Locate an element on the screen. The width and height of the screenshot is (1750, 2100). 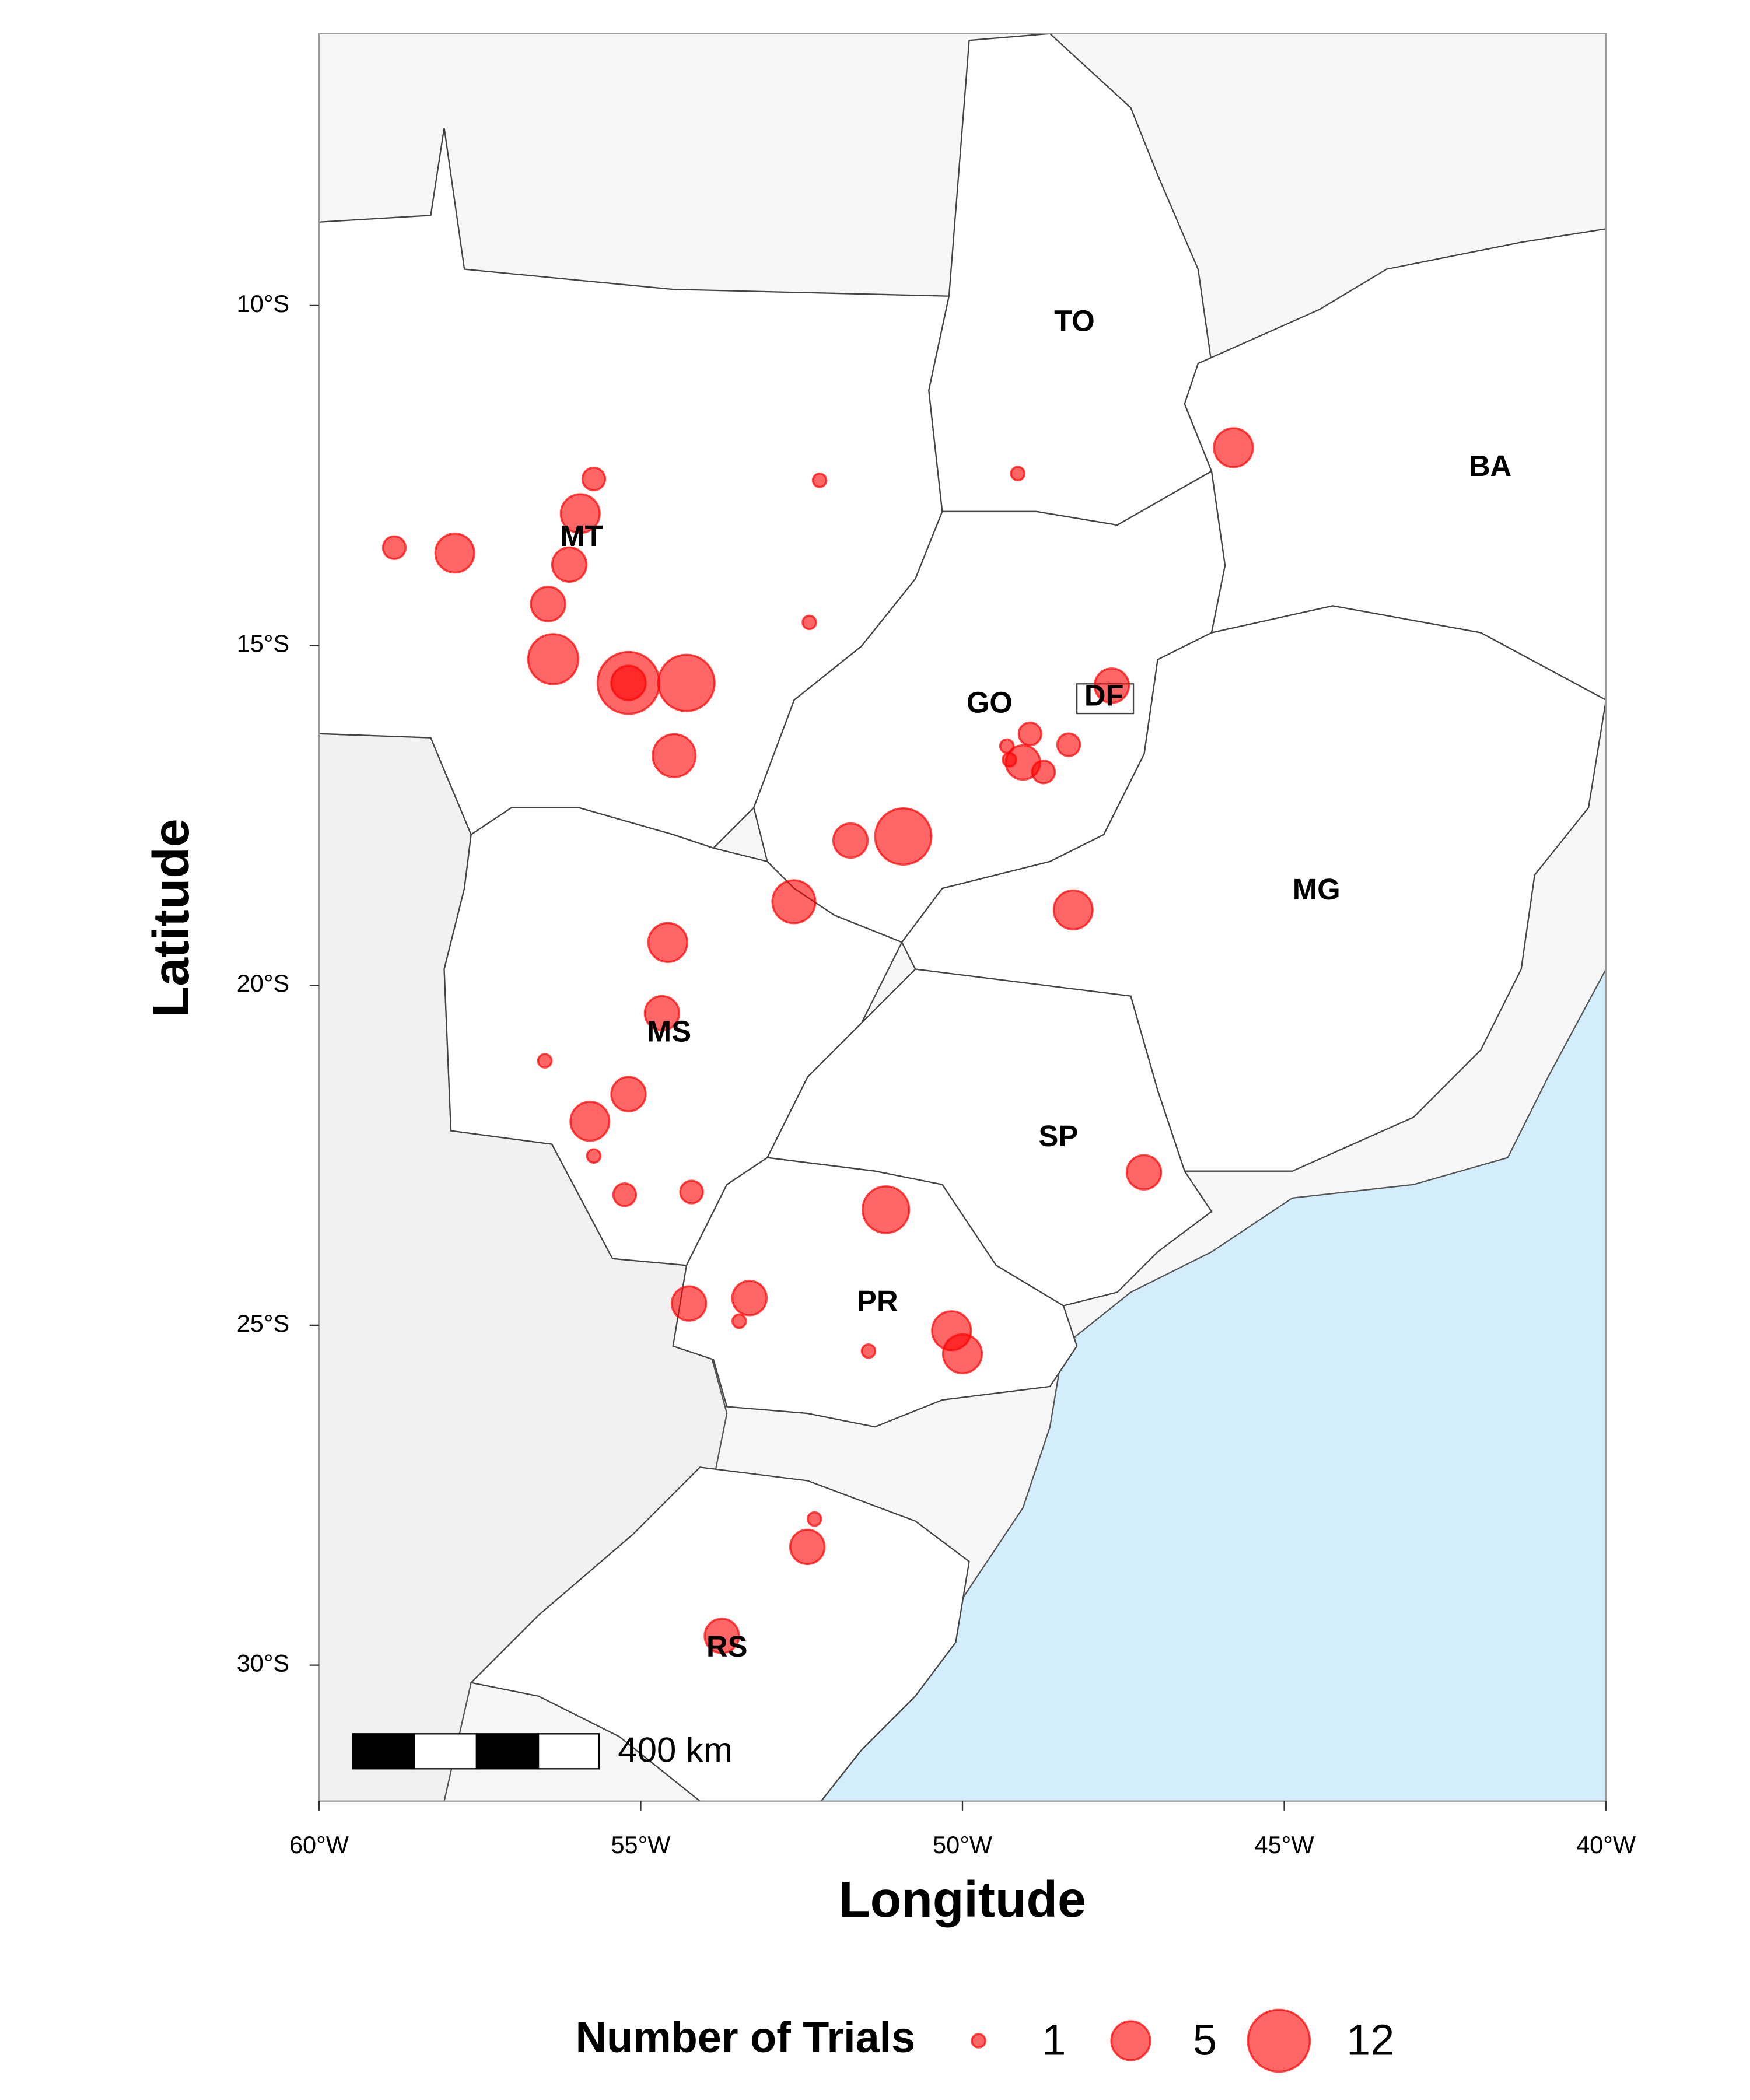
state-label: MT is located at coordinates (581, 535).